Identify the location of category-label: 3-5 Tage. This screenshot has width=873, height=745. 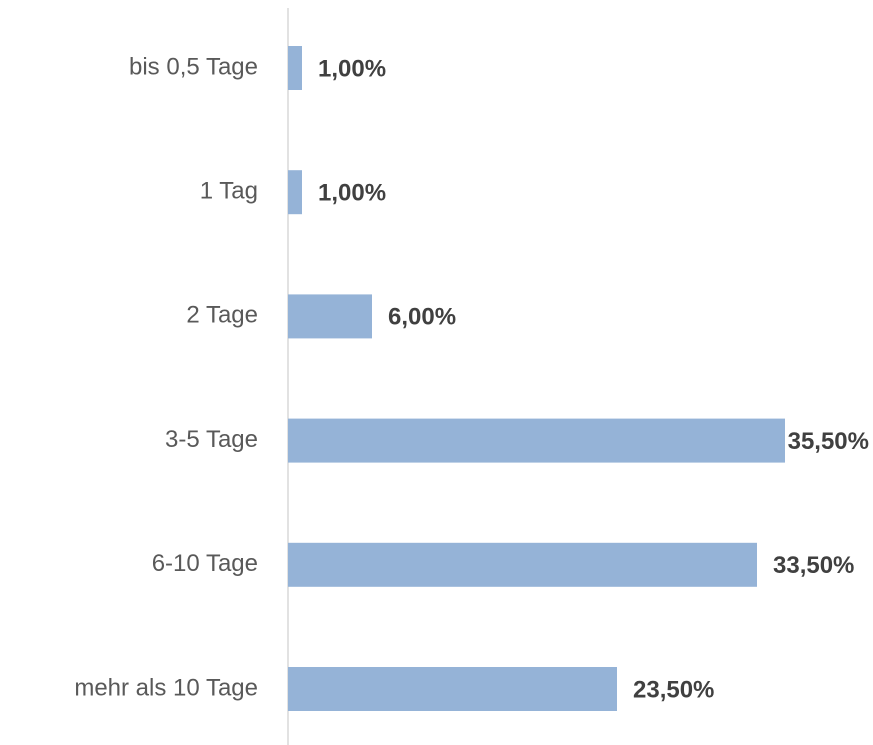
(211, 439).